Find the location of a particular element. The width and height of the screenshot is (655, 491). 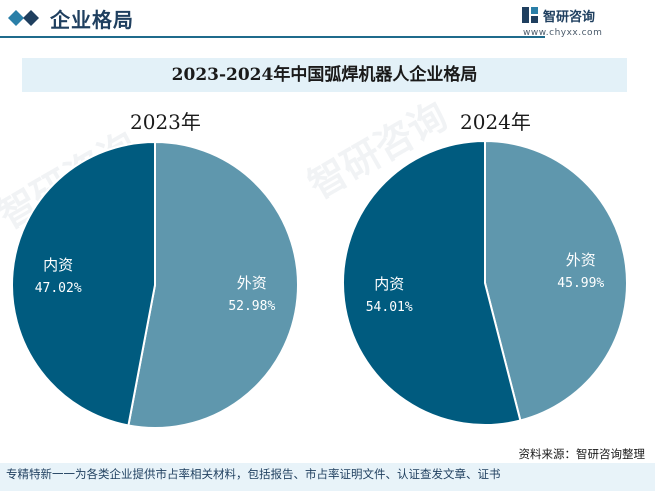

brand-name: 智研咨询 is located at coordinates (569, 17).